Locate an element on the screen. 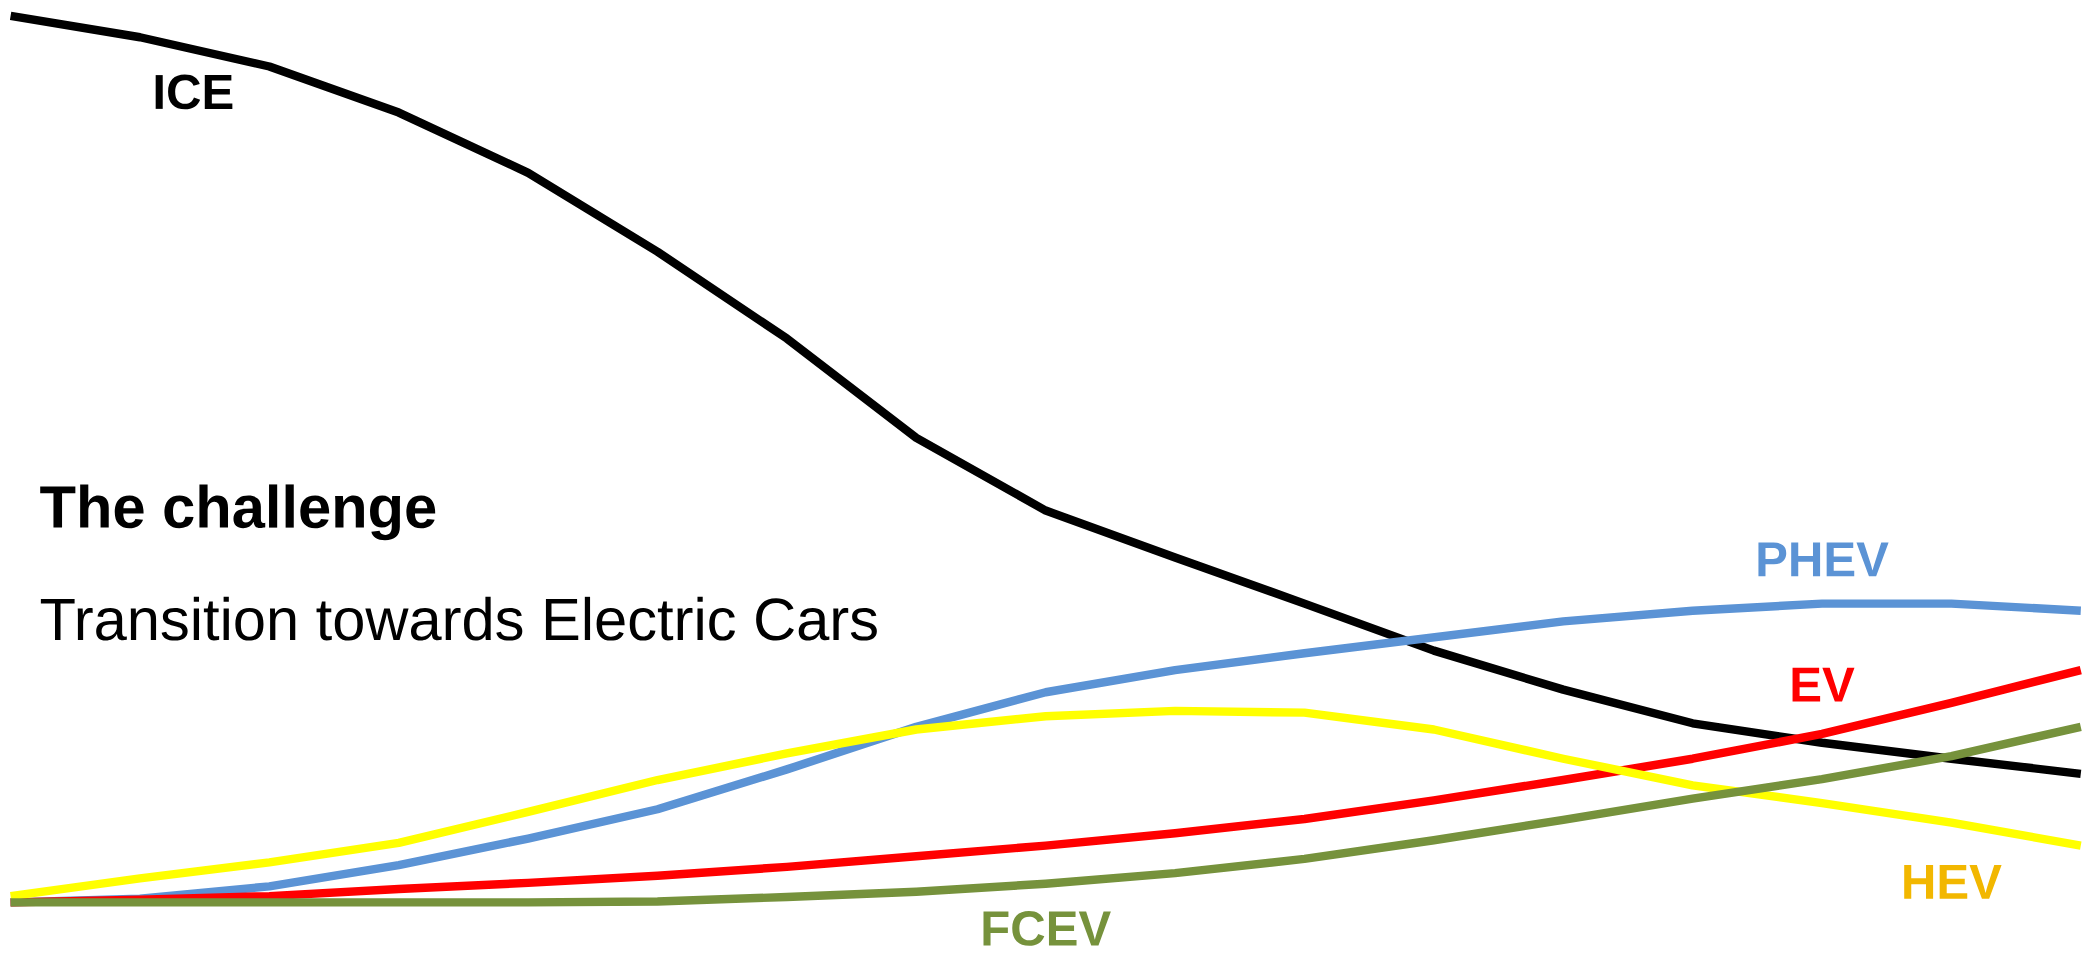  series-label: FCEV is located at coordinates (1047, 928).